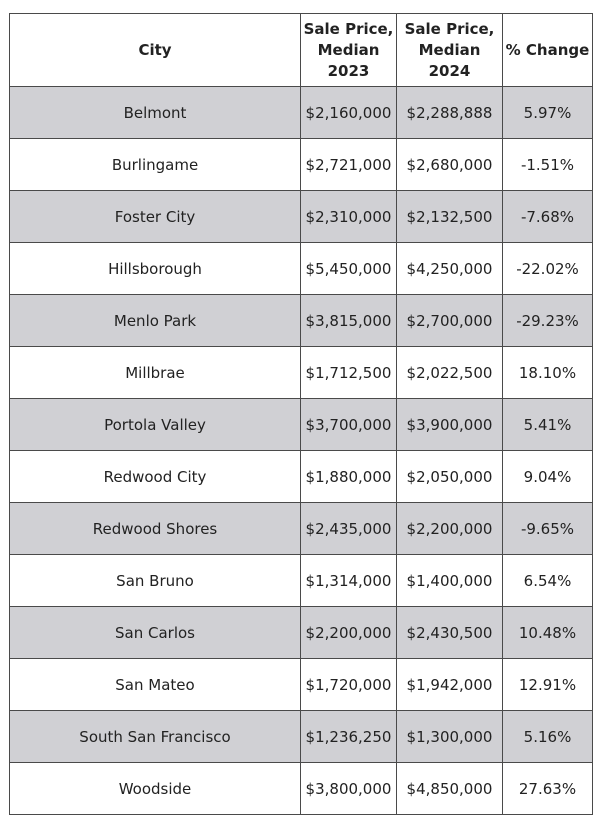  I want to click on cell-percent-change: -7.68%, so click(547, 216).